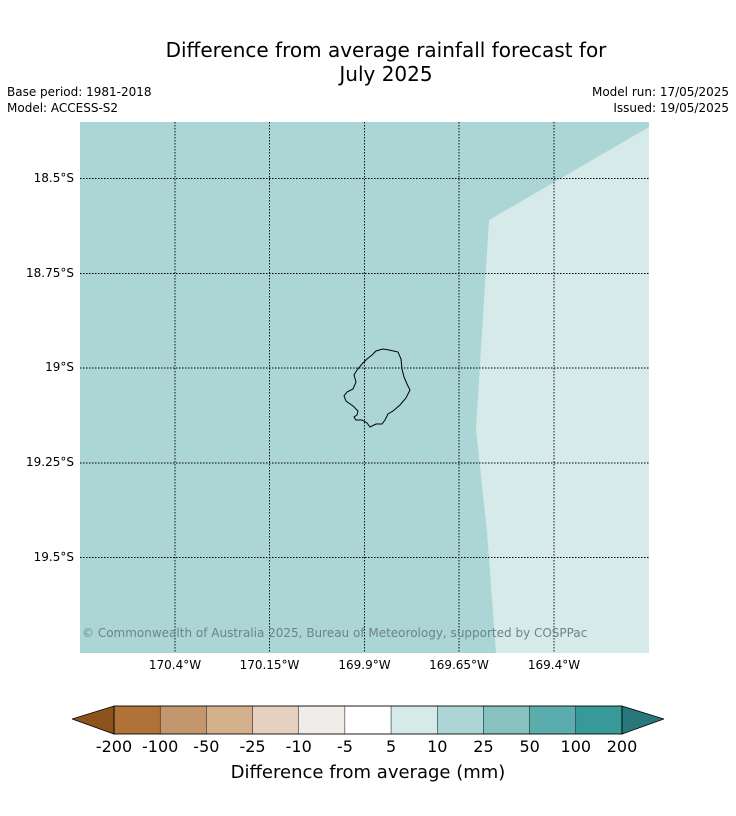 The width and height of the screenshot is (736, 816). I want to click on colorbar, so click(368, 720).